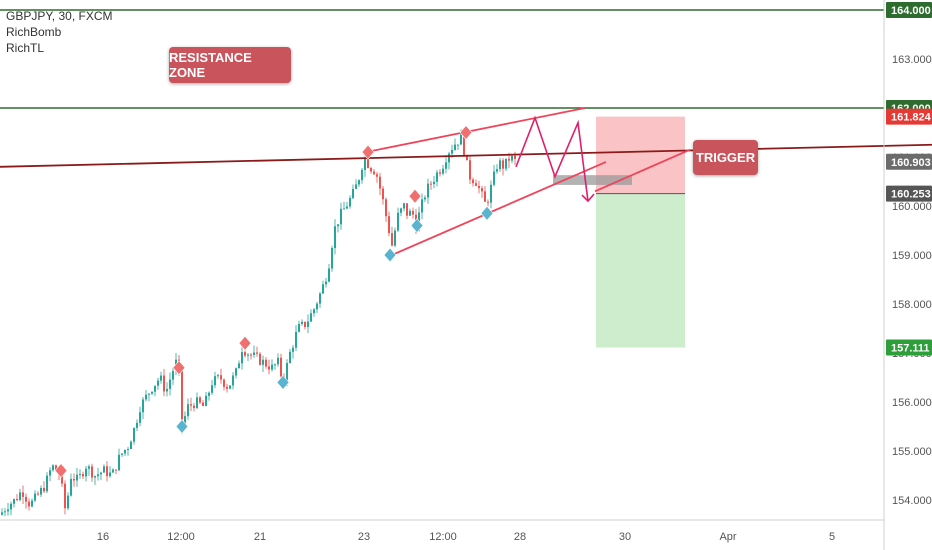  I want to click on take-profit-zone, so click(640, 270).